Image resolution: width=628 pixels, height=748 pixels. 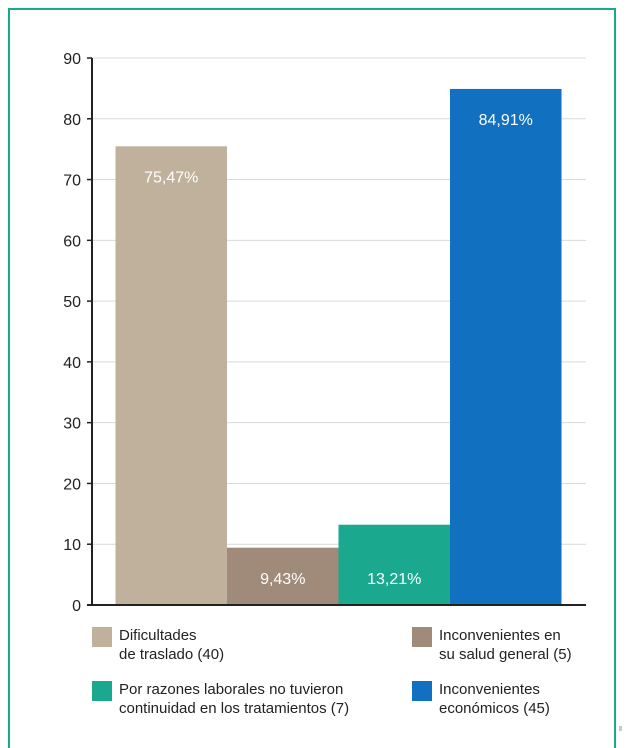 I want to click on legend-item-economicos: Inconvenientes económicos (45), so click(x=494, y=699).